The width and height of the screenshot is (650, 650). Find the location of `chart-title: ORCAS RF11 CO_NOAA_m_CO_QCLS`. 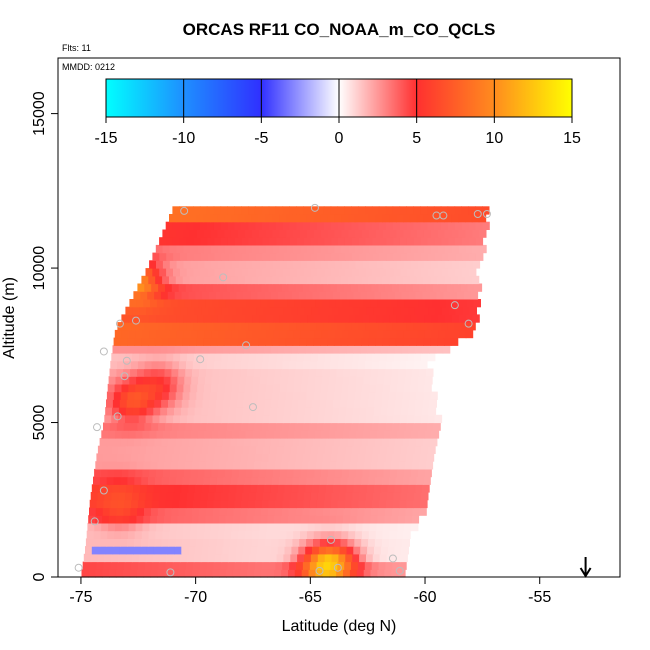

chart-title: ORCAS RF11 CO_NOAA_m_CO_QCLS is located at coordinates (339, 29).